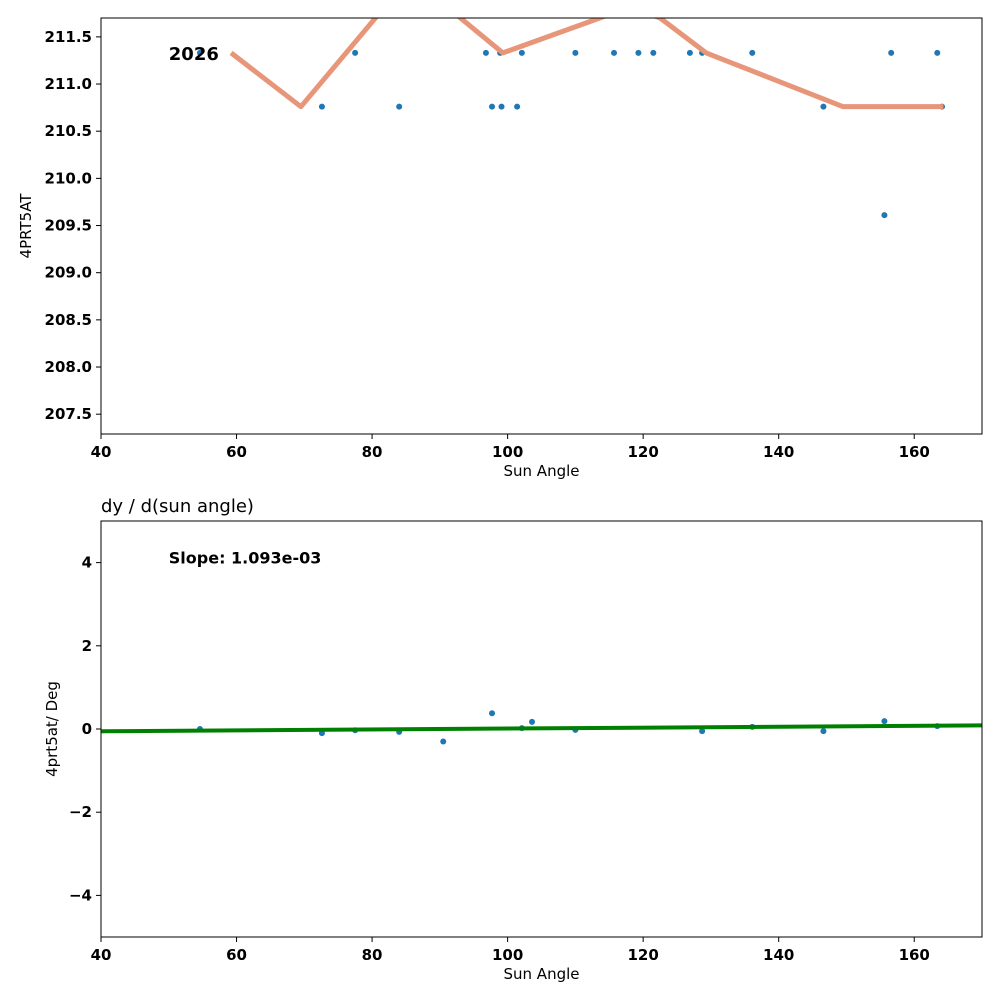  I want to click on y-tick-label: −2, so click(80, 812).